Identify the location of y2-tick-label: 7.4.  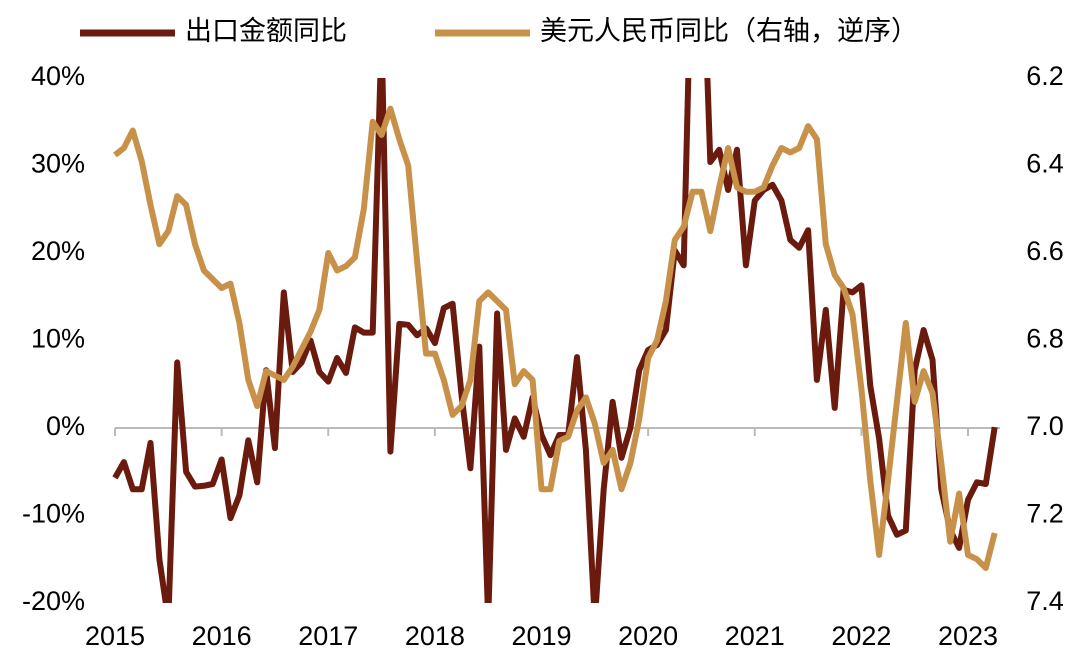
(1045, 601).